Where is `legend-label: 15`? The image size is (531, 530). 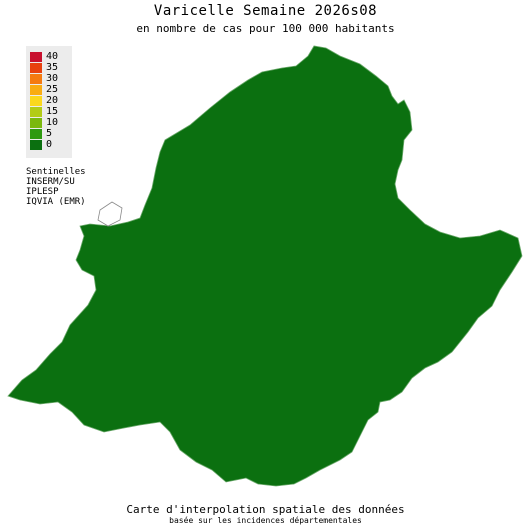
legend-label: 15 is located at coordinates (52, 111).